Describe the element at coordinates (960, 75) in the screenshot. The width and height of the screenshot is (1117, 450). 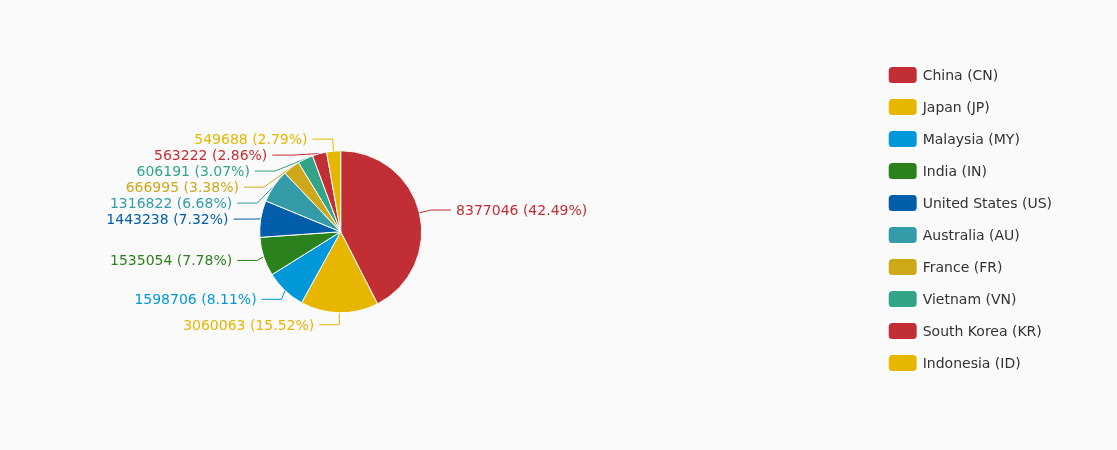
I see `legend-label: China (CN)` at that location.